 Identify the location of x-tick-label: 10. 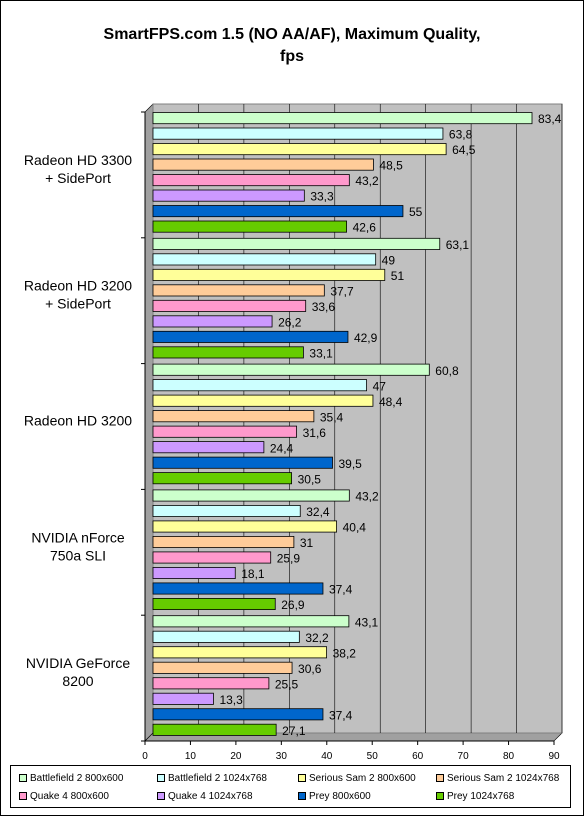
(191, 756).